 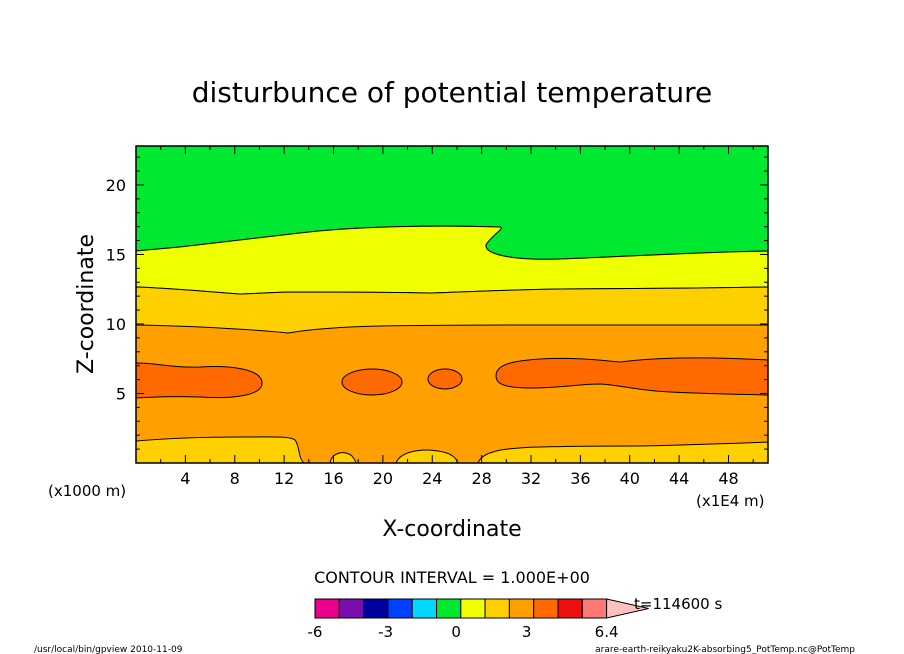 I want to click on colorbar-tick-label: -6, so click(x=315, y=632).